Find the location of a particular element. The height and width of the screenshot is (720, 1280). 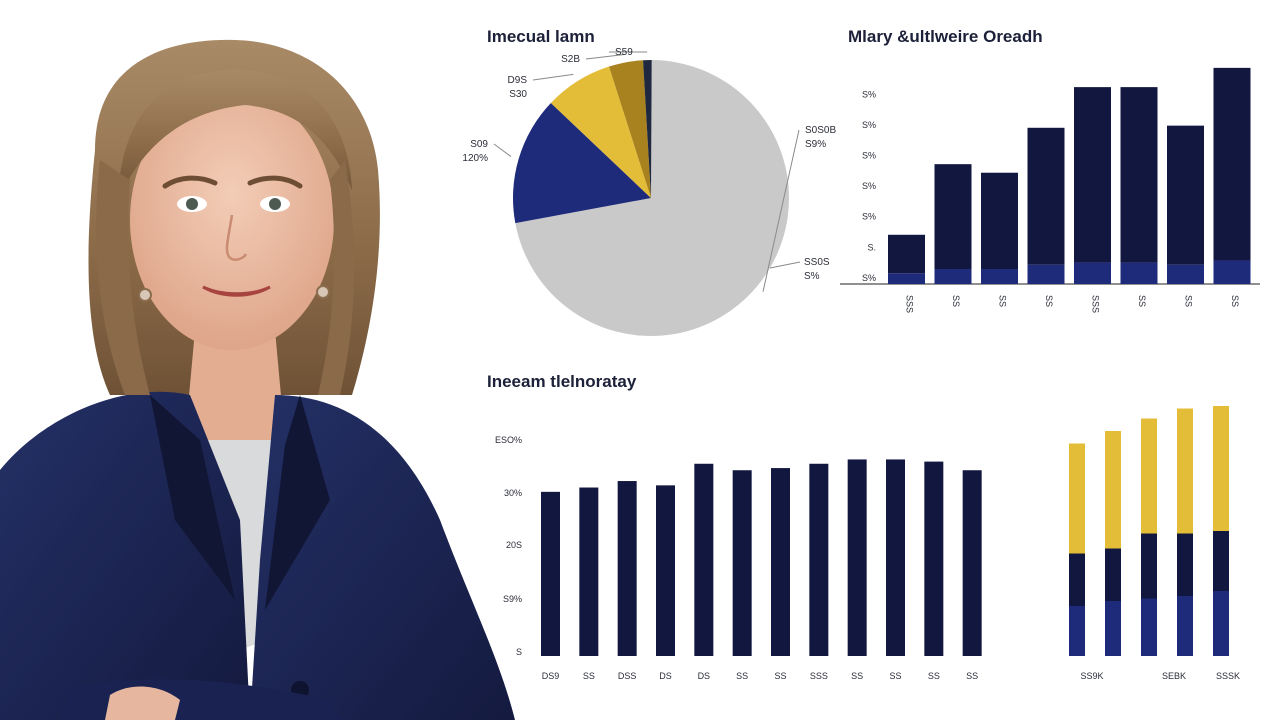

earring-right is located at coordinates (323, 292).